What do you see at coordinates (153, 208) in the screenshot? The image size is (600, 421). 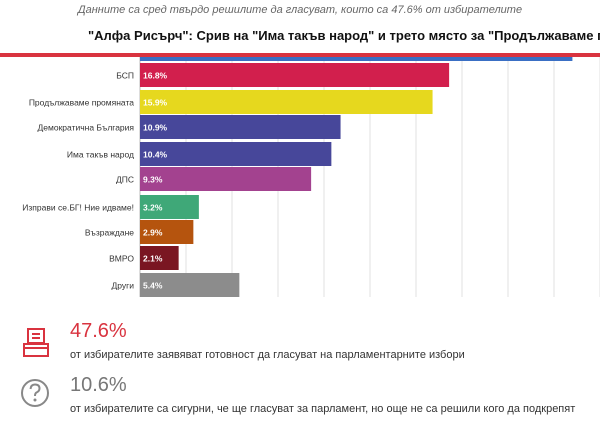 I see `value-label: 3.2%` at bounding box center [153, 208].